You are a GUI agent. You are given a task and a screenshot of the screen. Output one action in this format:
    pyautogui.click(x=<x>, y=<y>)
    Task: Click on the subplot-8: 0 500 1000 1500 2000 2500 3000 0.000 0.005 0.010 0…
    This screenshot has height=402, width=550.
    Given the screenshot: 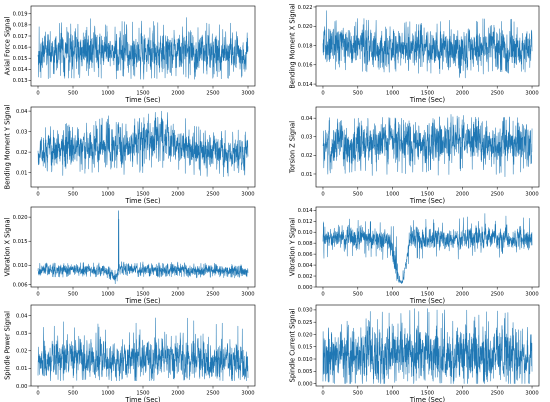 What is the action you would take?
    pyautogui.click(x=414, y=353)
    